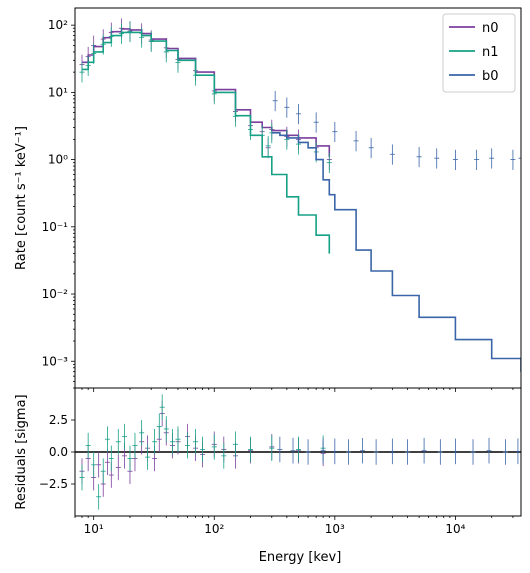 The height and width of the screenshot is (573, 530). What do you see at coordinates (300, 557) in the screenshot?
I see `x-axis-label: Energy [kev]` at bounding box center [300, 557].